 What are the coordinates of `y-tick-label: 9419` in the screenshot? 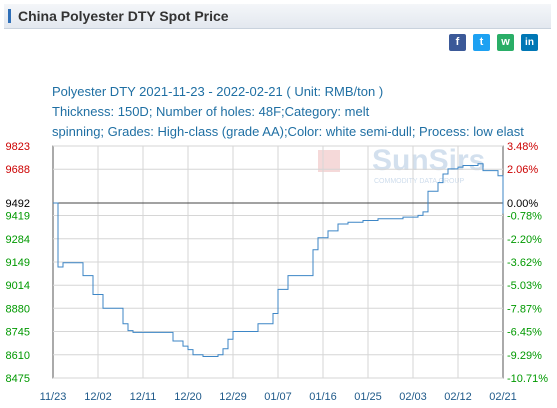 It's located at (18, 217).